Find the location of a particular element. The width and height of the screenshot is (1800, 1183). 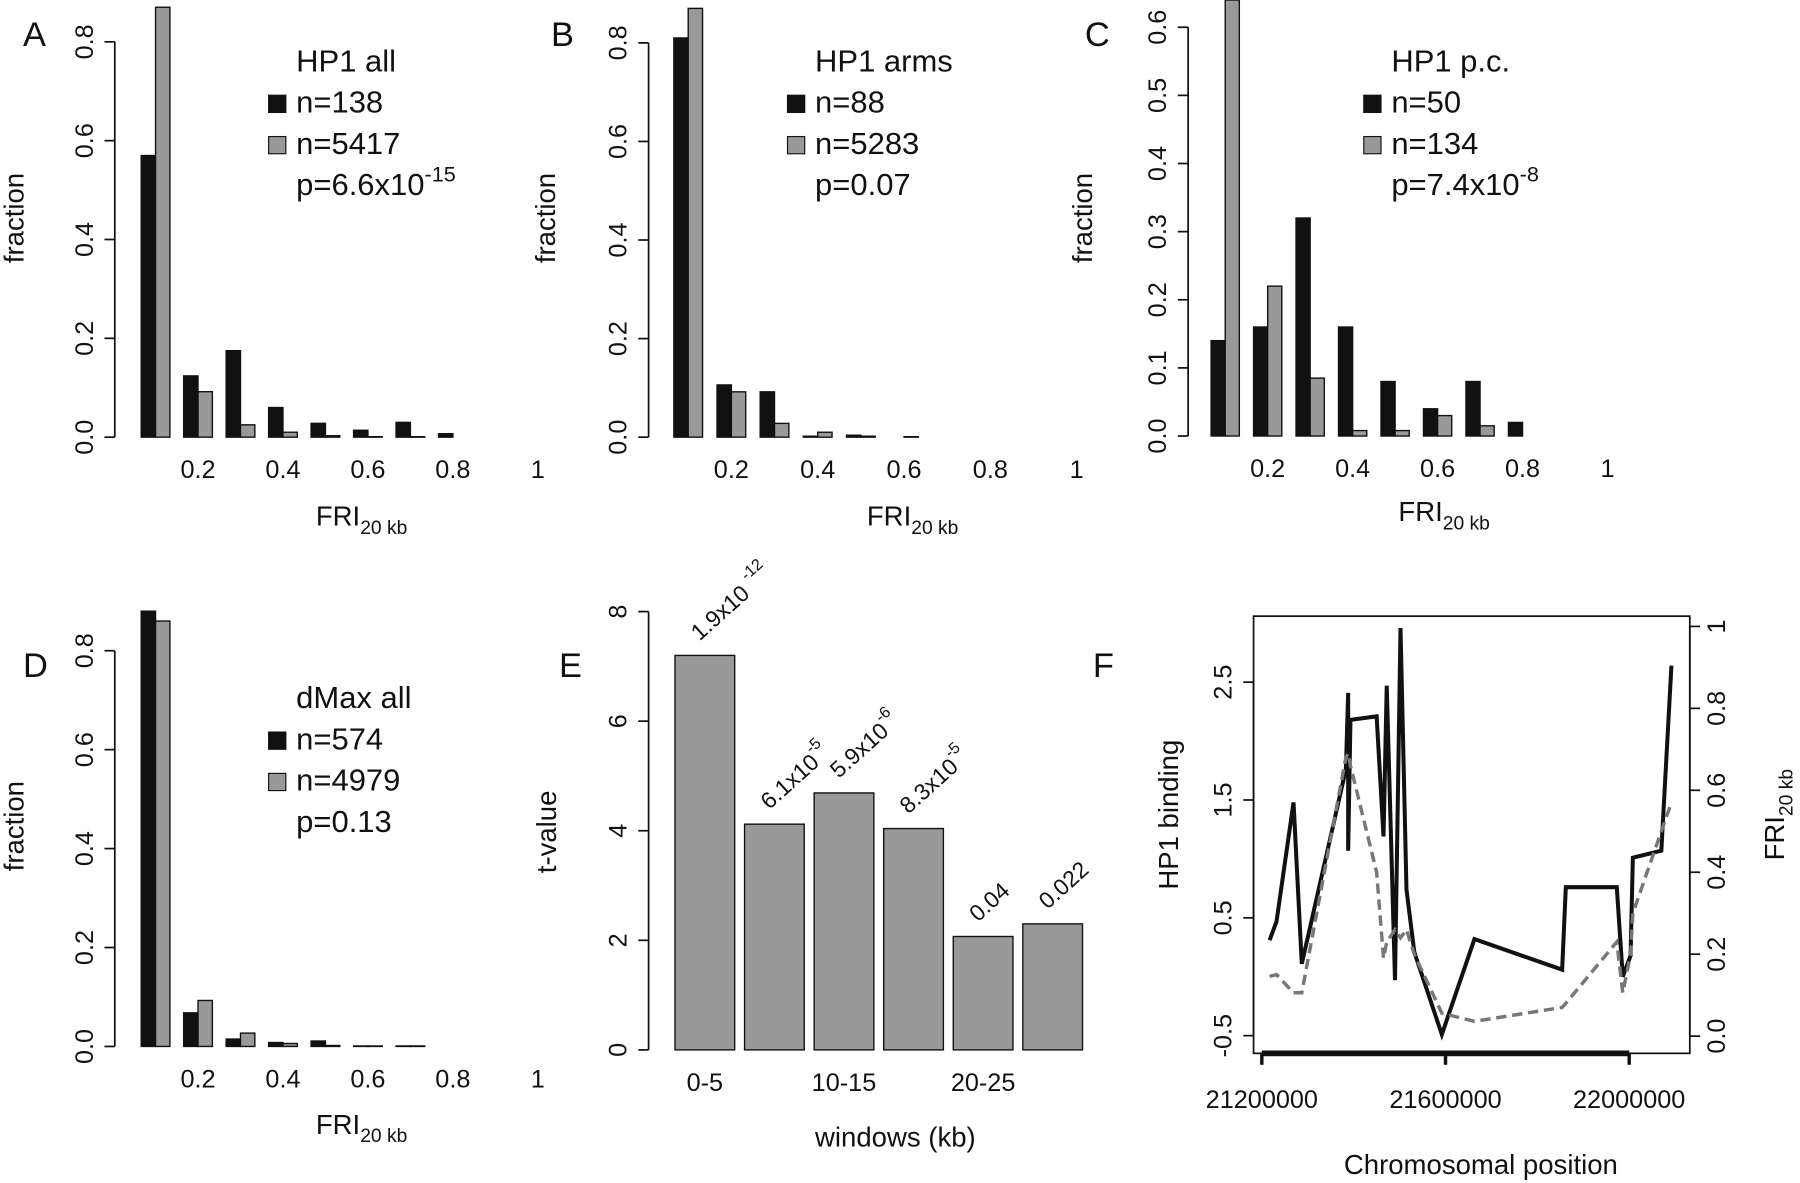

value-label-part: 5.9x10 is located at coordinates (859, 749).